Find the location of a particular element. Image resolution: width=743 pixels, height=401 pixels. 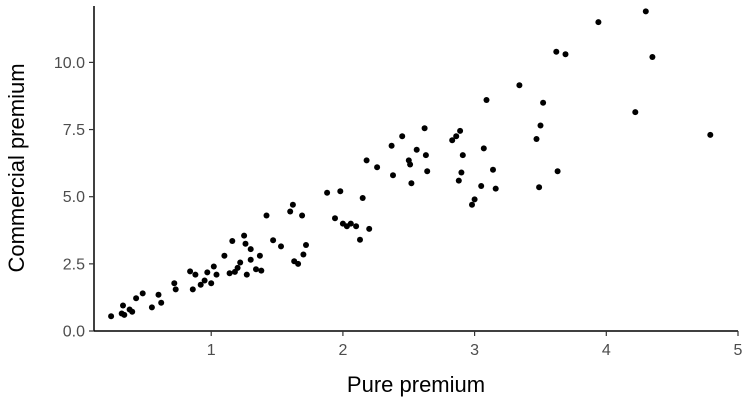

x-tick-label: 3 is located at coordinates (474, 350).